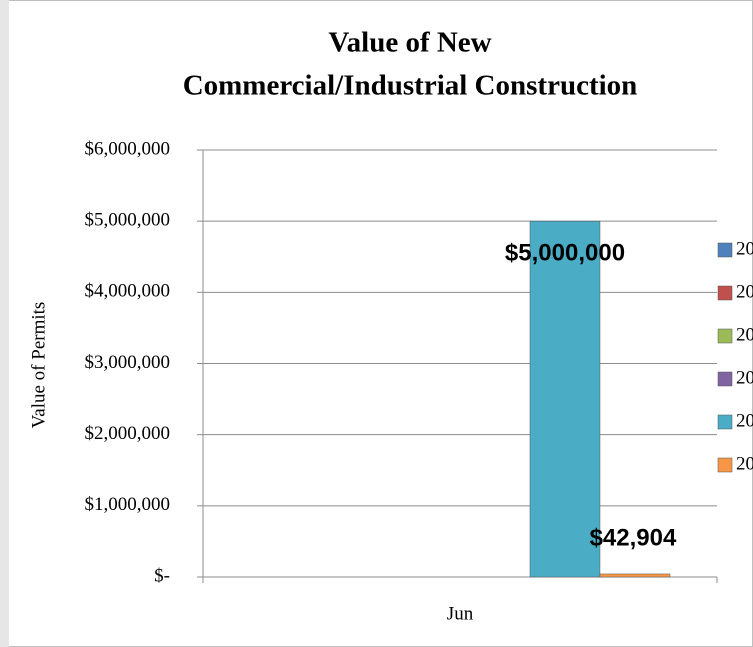 The height and width of the screenshot is (647, 753). What do you see at coordinates (128, 504) in the screenshot?
I see `y-tick-label: $1,000,000` at bounding box center [128, 504].